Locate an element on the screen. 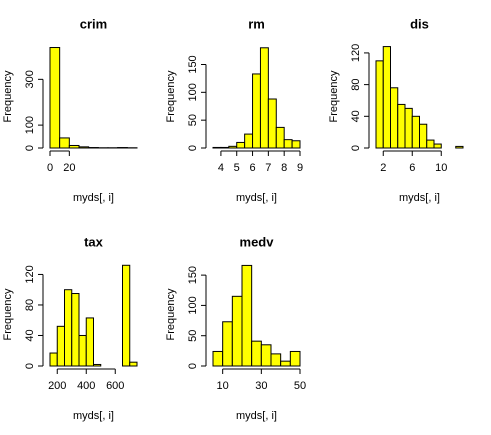 This screenshot has width=491, height=435. x-tick-label: 20 is located at coordinates (69, 168).